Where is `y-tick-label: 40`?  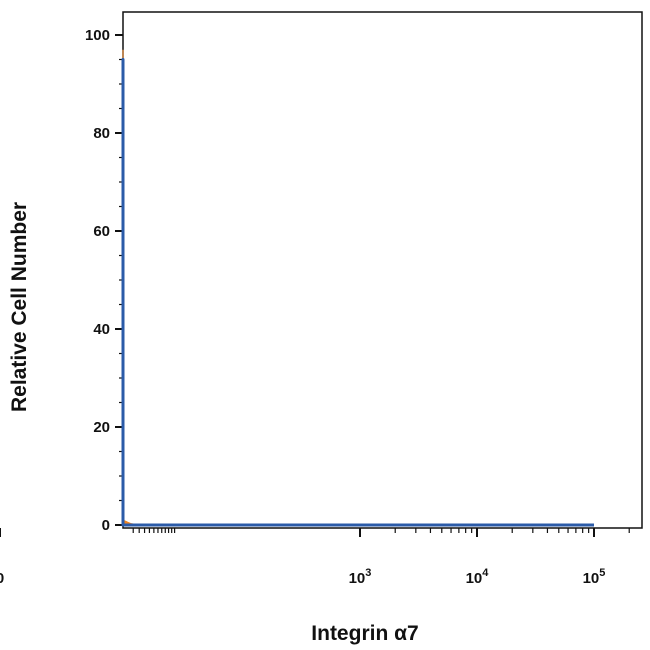 y-tick-label: 40 is located at coordinates (101, 329).